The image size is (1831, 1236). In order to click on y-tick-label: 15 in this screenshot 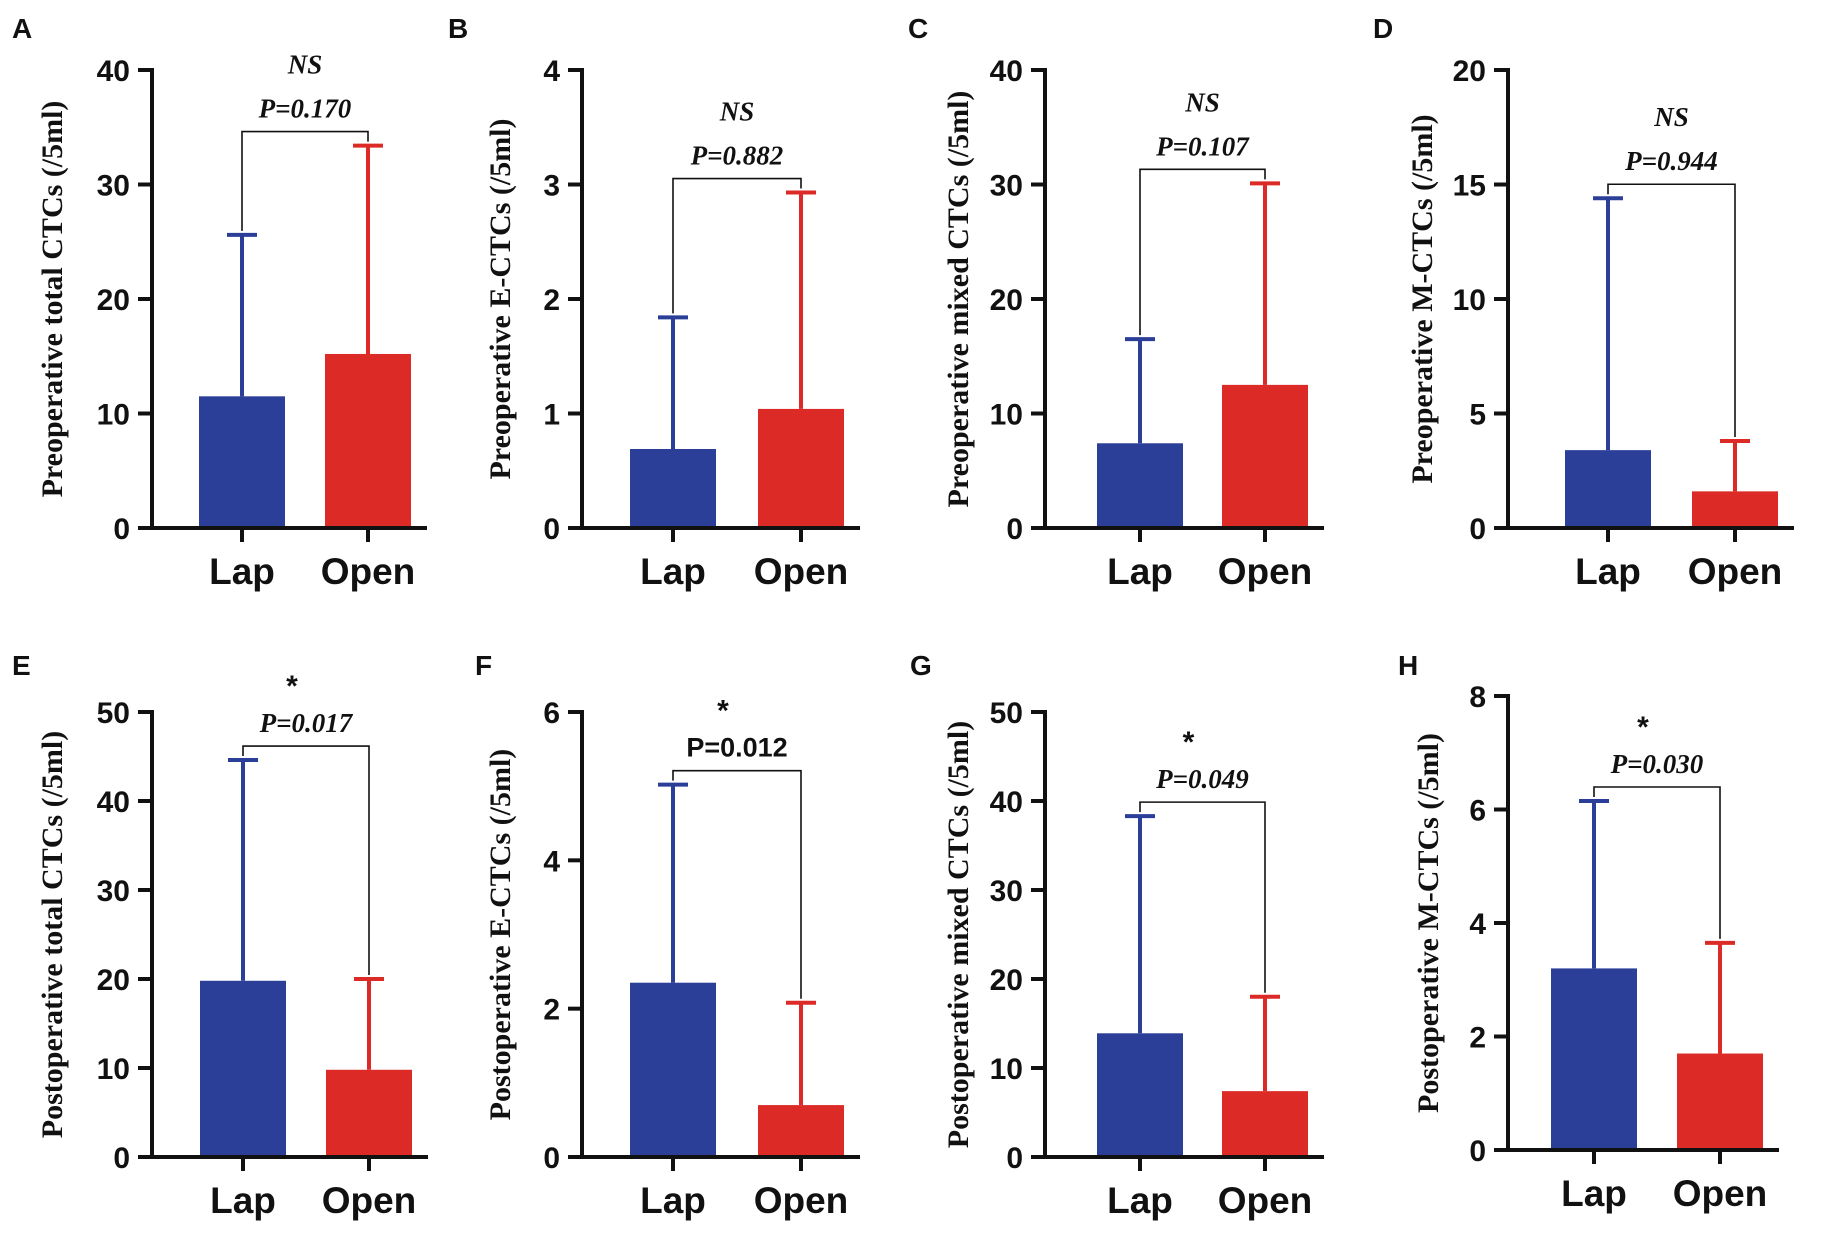, I will do `click(1469, 186)`.